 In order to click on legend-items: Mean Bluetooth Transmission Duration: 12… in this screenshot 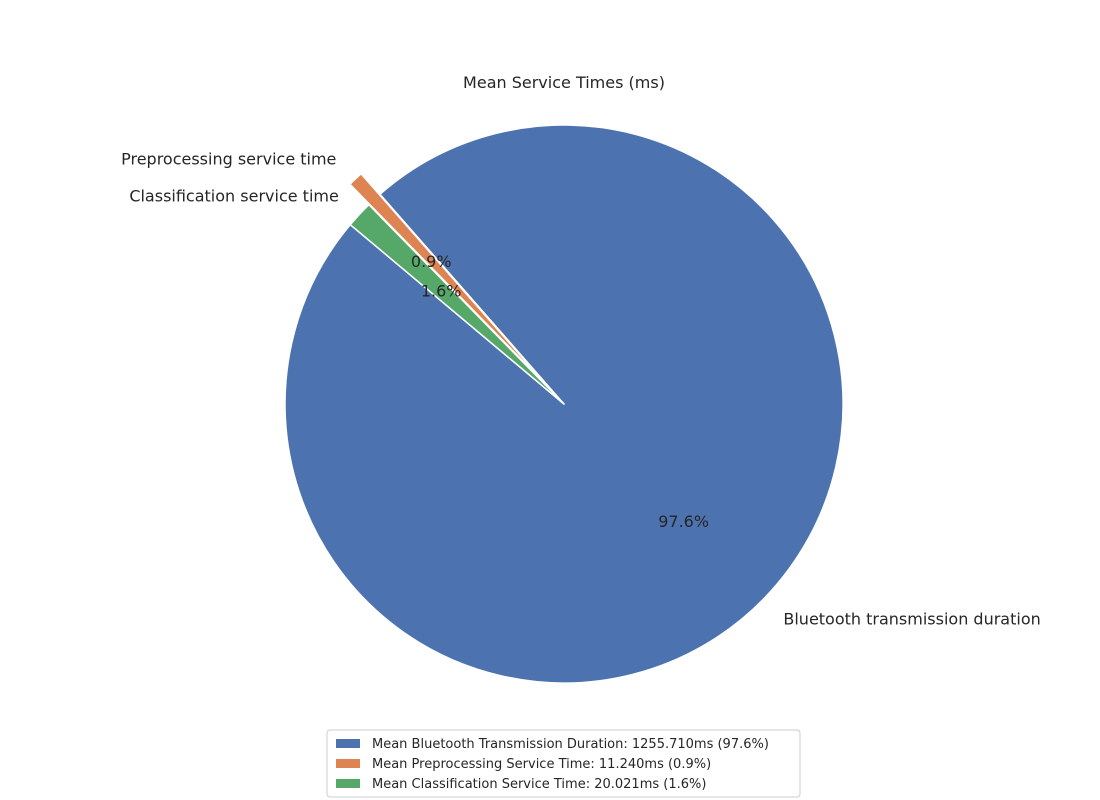, I will do `click(552, 764)`.